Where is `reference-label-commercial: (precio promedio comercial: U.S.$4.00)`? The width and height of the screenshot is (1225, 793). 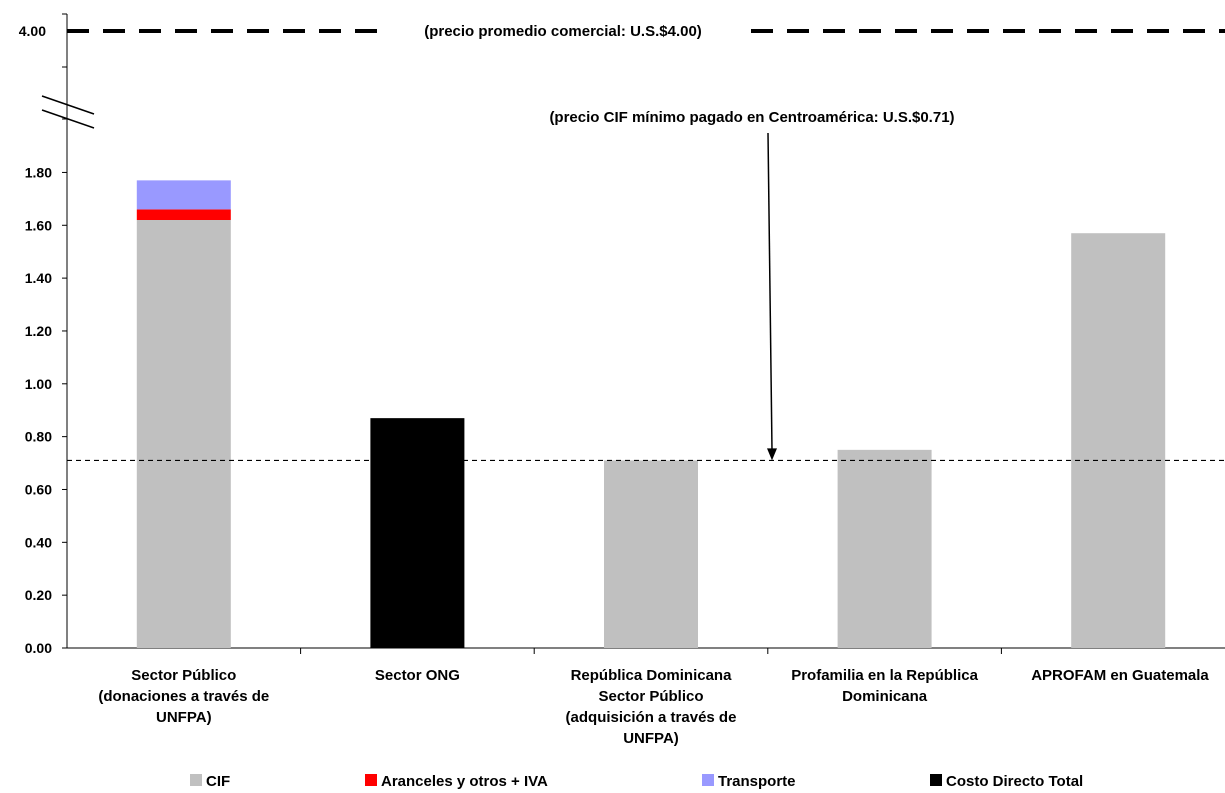 reference-label-commercial: (precio promedio comercial: U.S.$4.00) is located at coordinates (563, 31).